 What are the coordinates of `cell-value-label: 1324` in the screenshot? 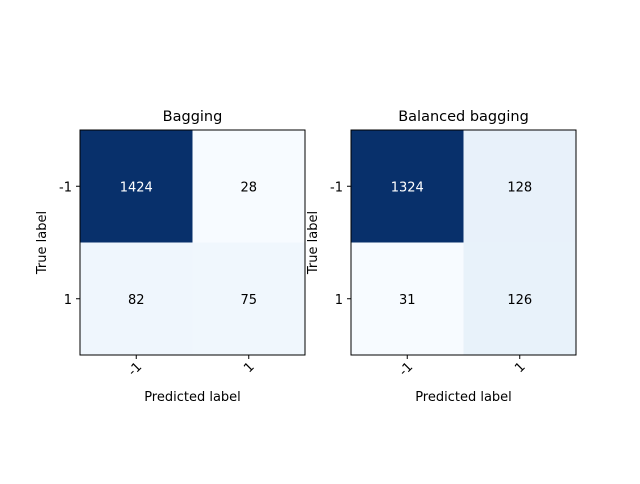 It's located at (407, 187).